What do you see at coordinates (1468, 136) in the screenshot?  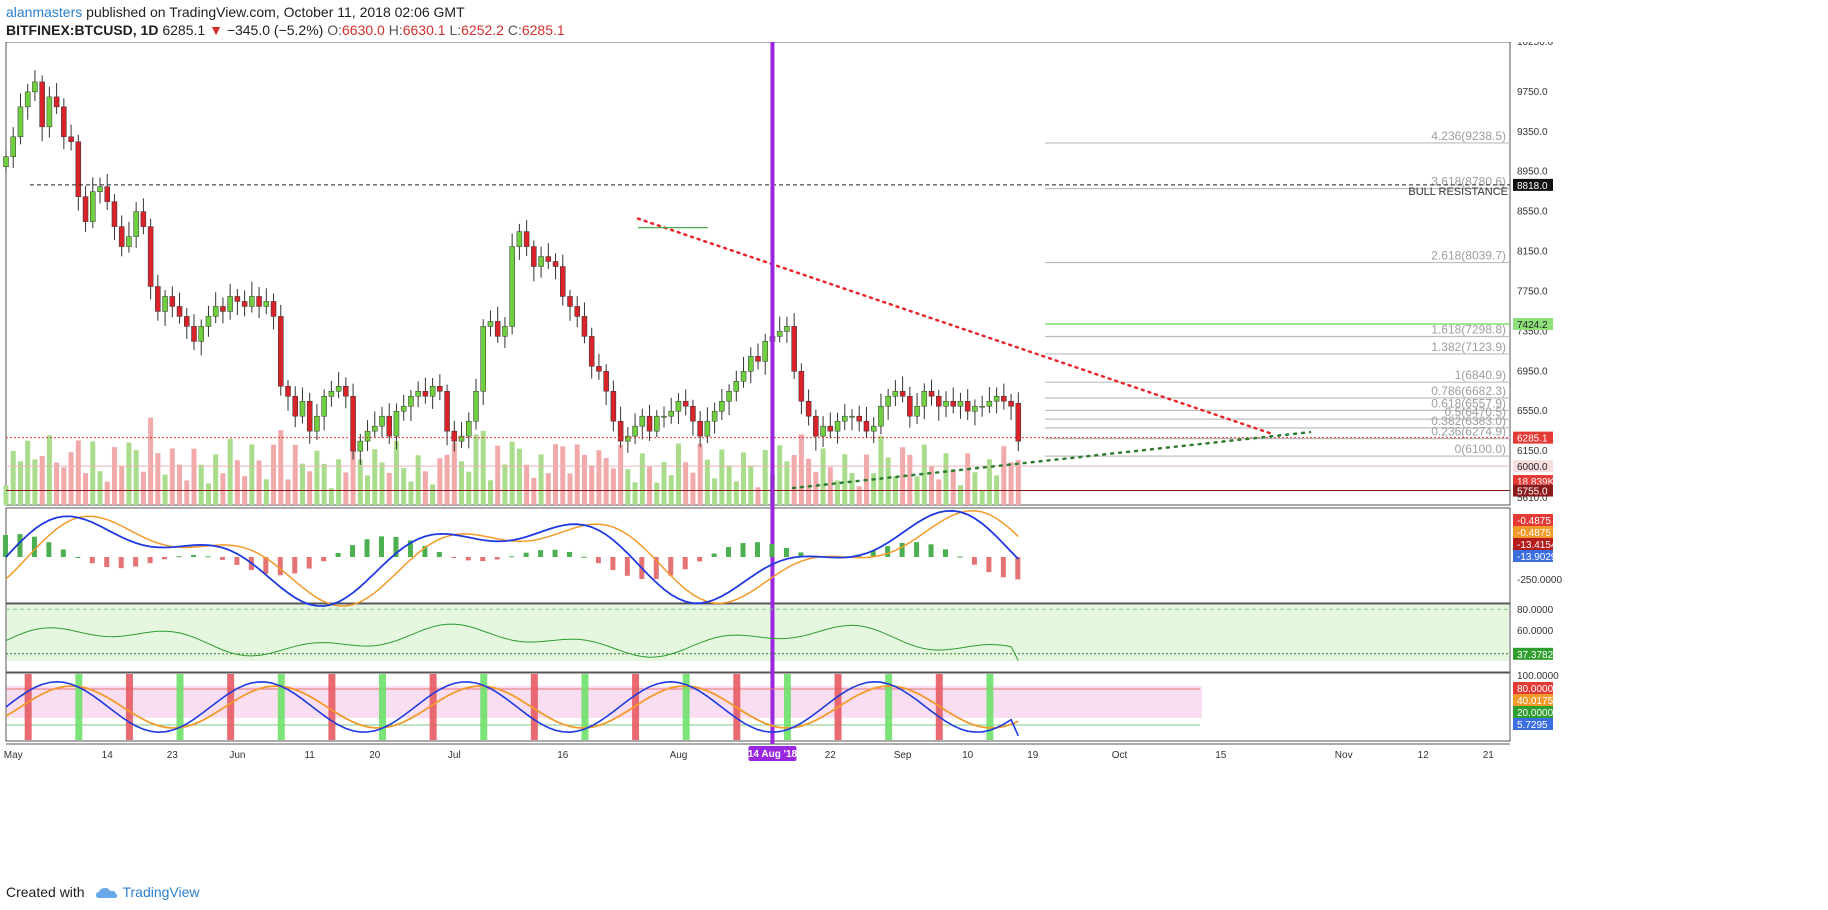 I see `fib-level-label: 4.236(9238.5)` at bounding box center [1468, 136].